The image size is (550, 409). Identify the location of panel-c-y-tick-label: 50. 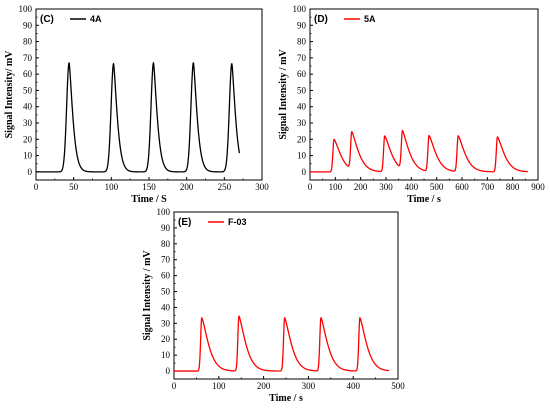
(28, 90).